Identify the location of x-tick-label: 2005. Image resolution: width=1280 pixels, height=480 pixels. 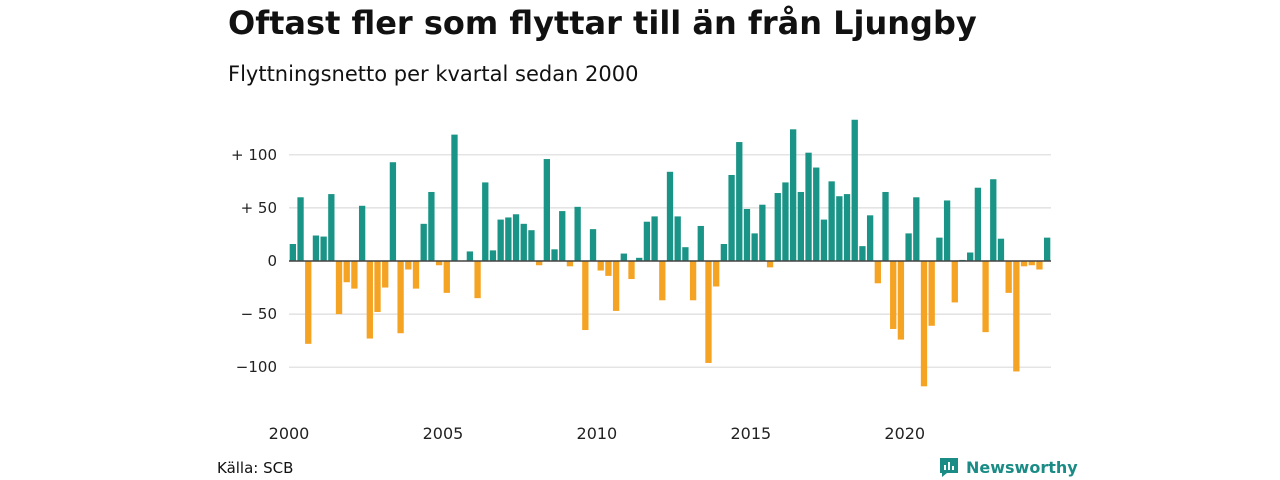
(443, 433).